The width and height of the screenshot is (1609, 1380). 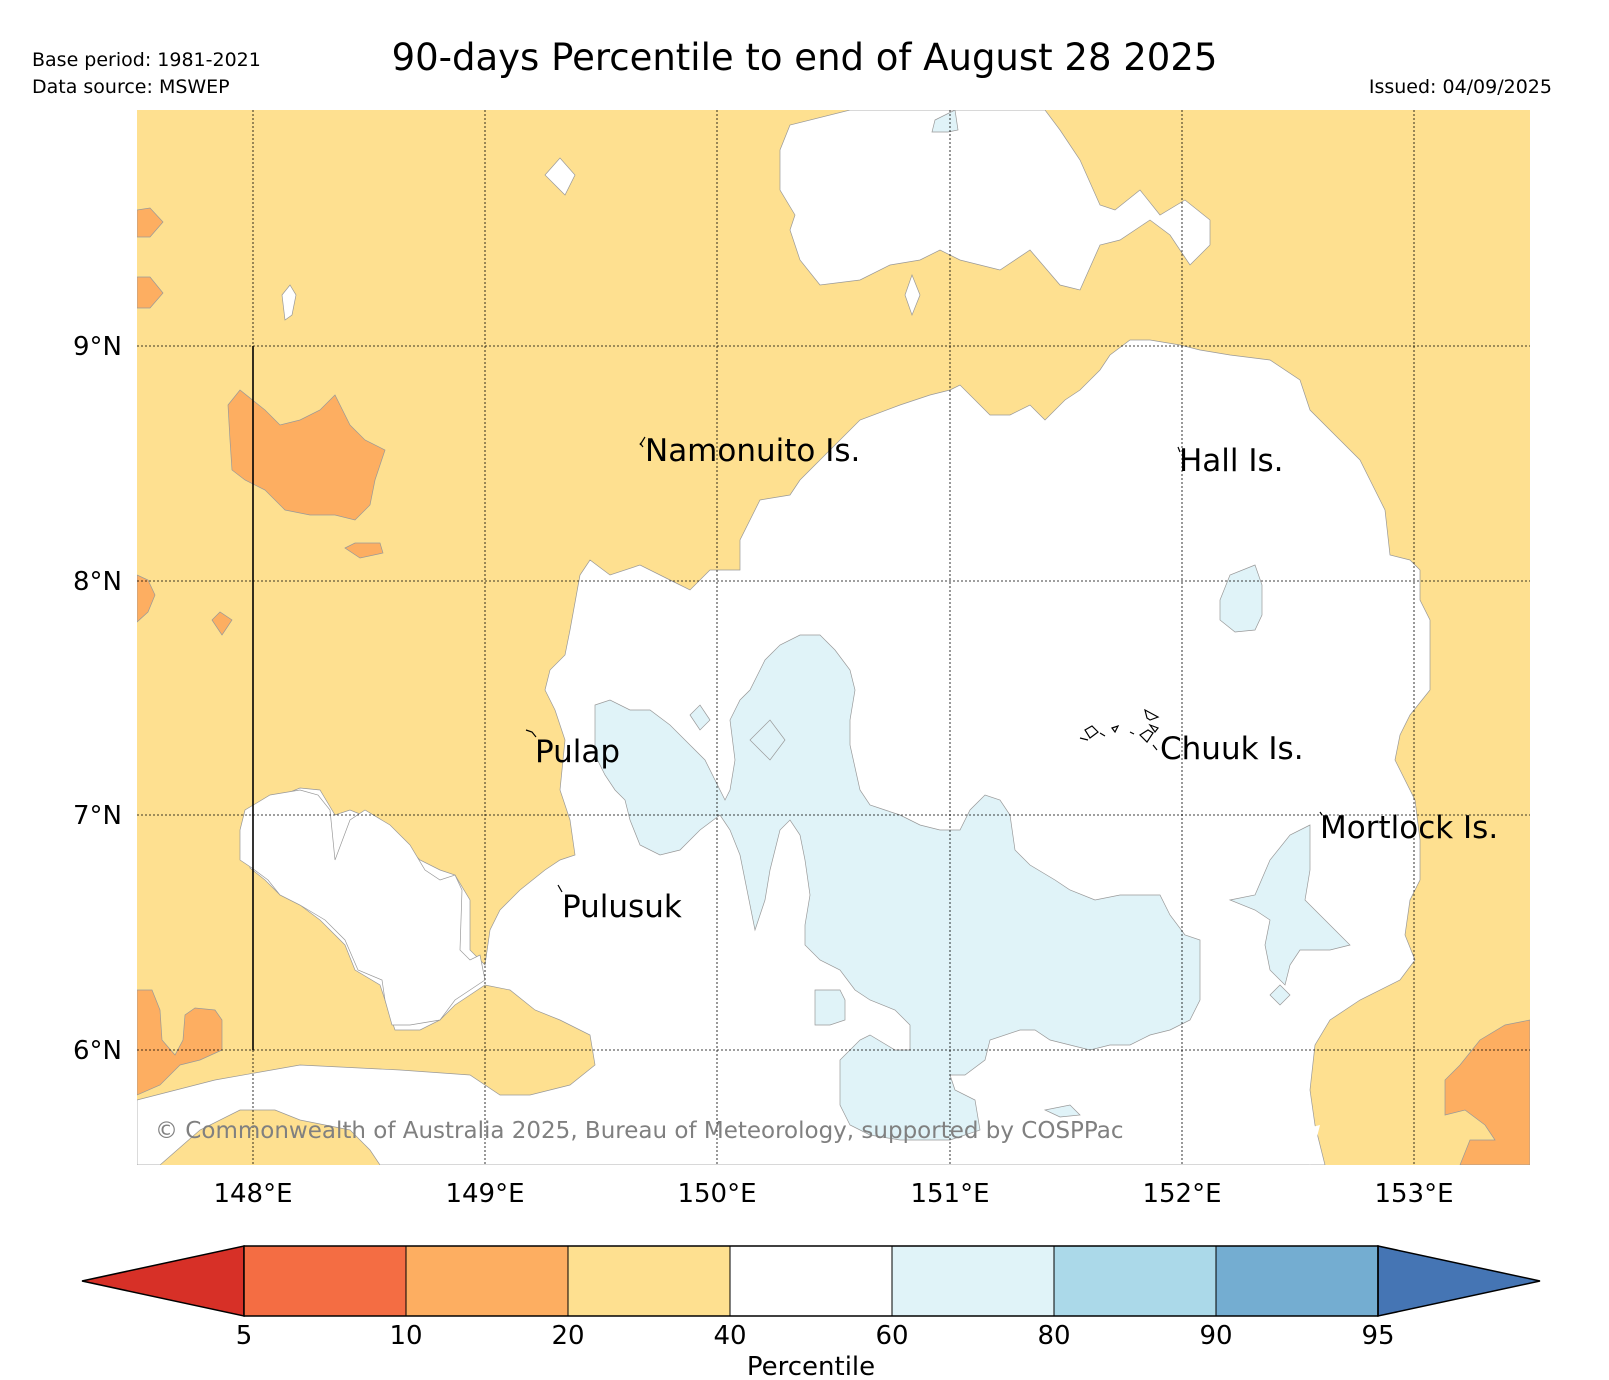 I want to click on place-label: Pulap, so click(x=577, y=752).